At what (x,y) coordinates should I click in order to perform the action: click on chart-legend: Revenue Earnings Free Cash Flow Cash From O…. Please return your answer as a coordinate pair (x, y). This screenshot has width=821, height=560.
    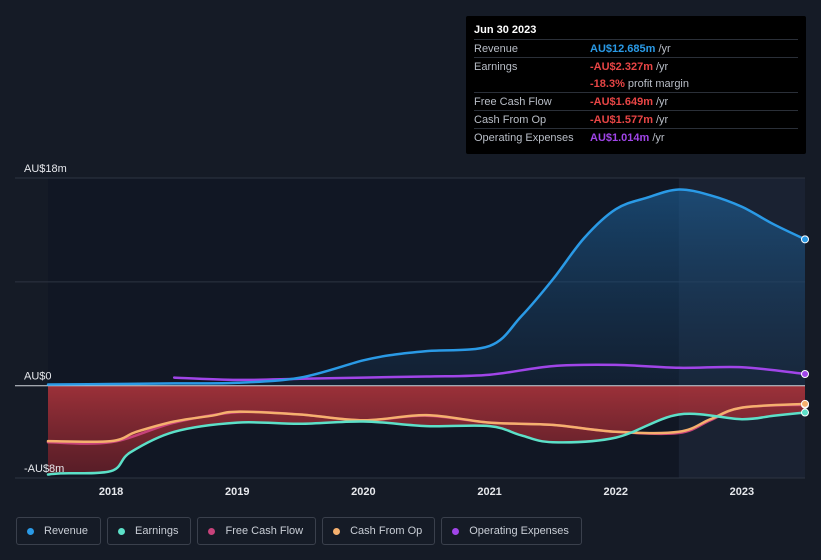
    Looking at the image, I should click on (299, 531).